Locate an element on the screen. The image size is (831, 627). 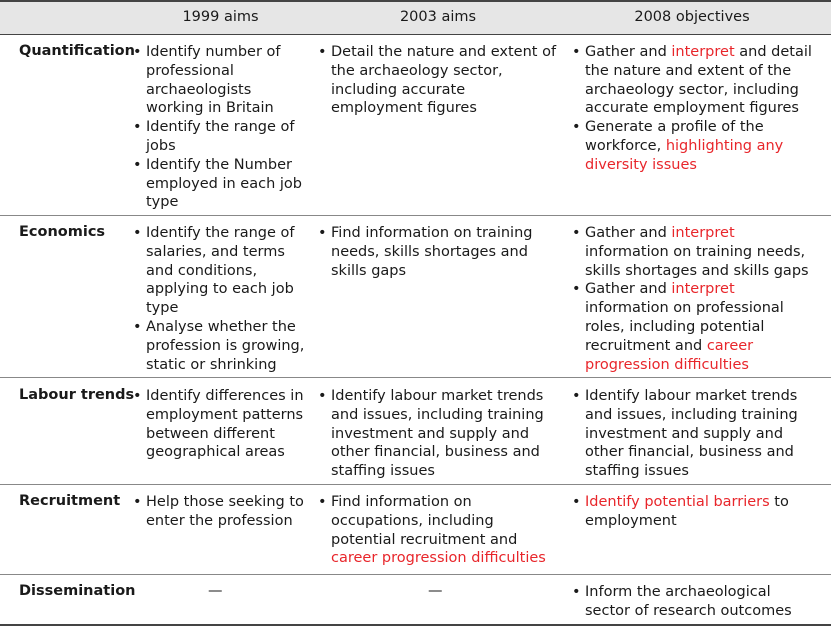
top-rule is located at coordinates (415, 1).